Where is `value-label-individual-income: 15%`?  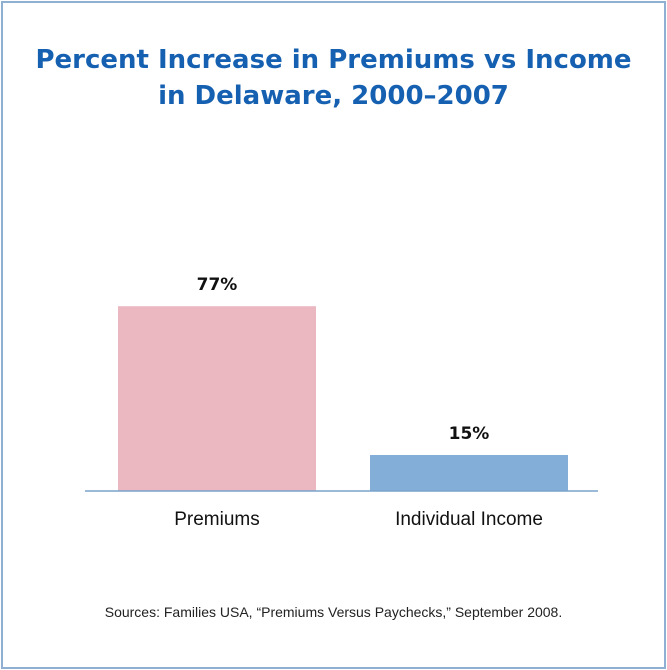 value-label-individual-income: 15% is located at coordinates (469, 434).